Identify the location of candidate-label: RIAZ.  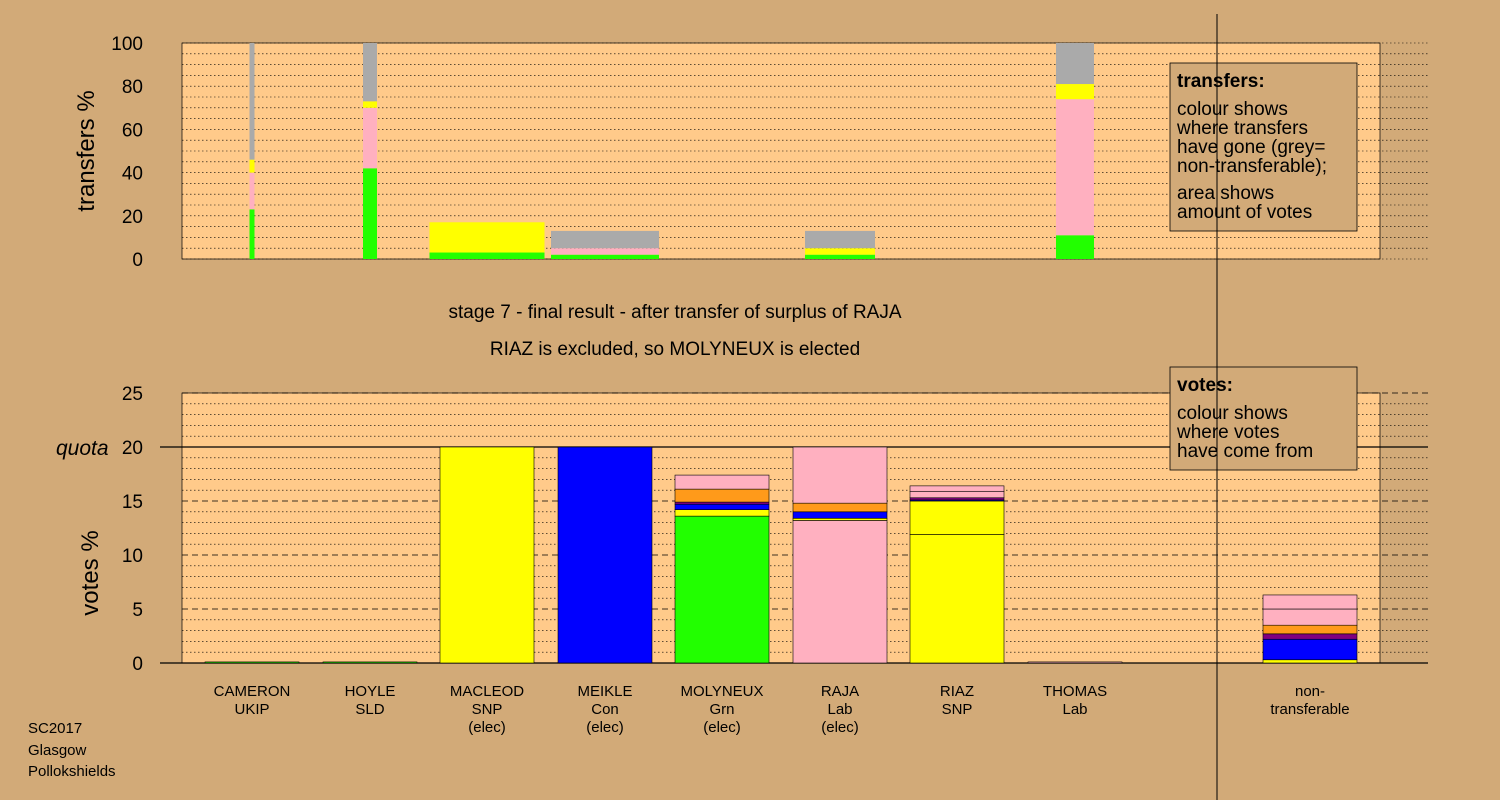
(957, 691).